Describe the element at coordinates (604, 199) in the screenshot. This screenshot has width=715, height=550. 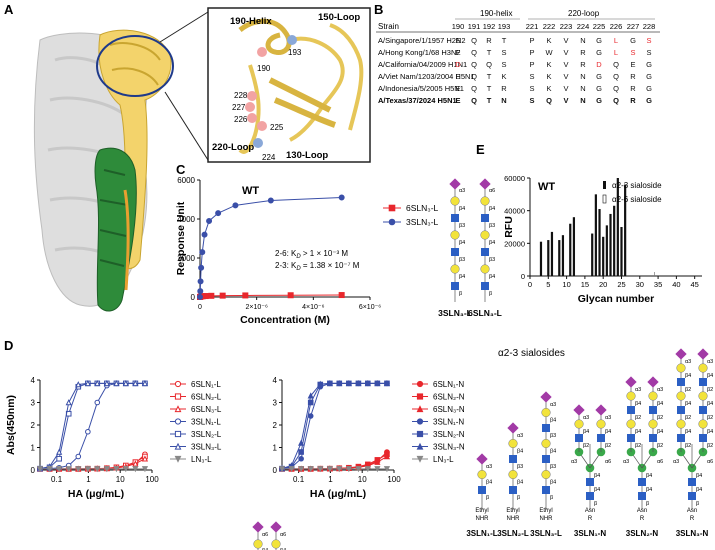
I see `legend-swatch` at that location.